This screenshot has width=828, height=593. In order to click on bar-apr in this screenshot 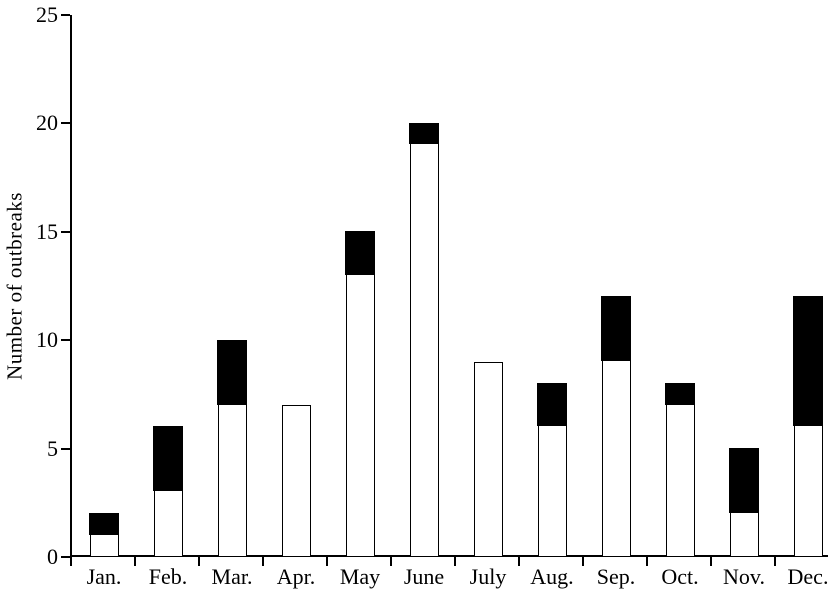, I will do `click(296, 481)`.